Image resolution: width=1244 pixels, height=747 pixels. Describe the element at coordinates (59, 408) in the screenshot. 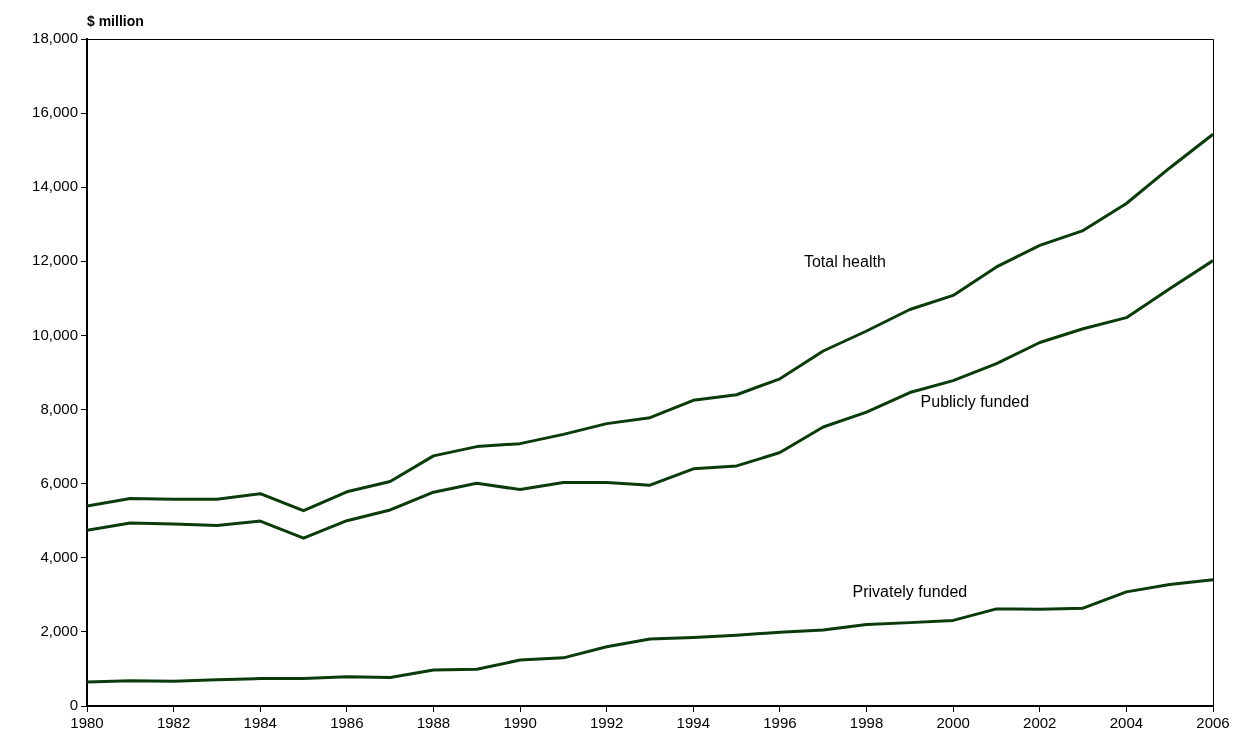

I see `y-tick-label: 8,000` at that location.